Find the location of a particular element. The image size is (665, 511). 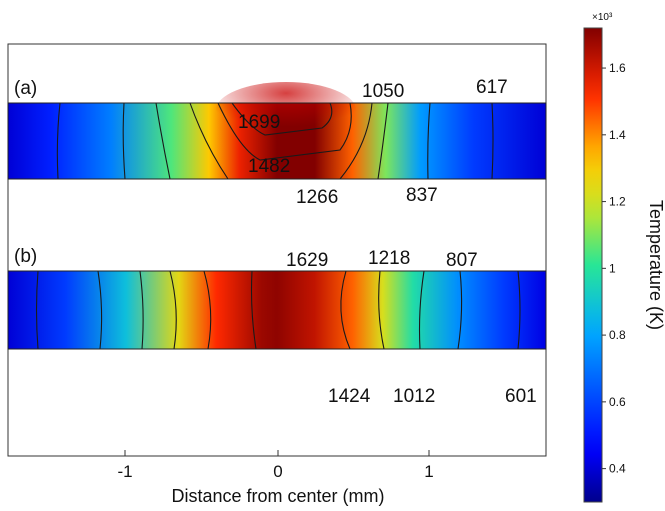

panel-a-hotspot is located at coordinates (286, 110).